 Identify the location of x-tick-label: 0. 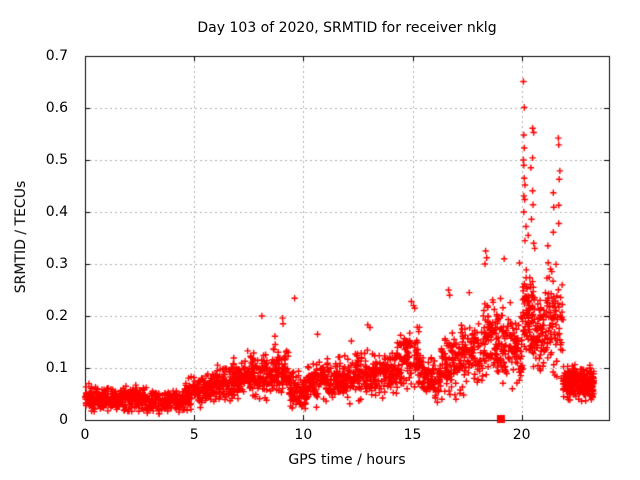
(85, 435).